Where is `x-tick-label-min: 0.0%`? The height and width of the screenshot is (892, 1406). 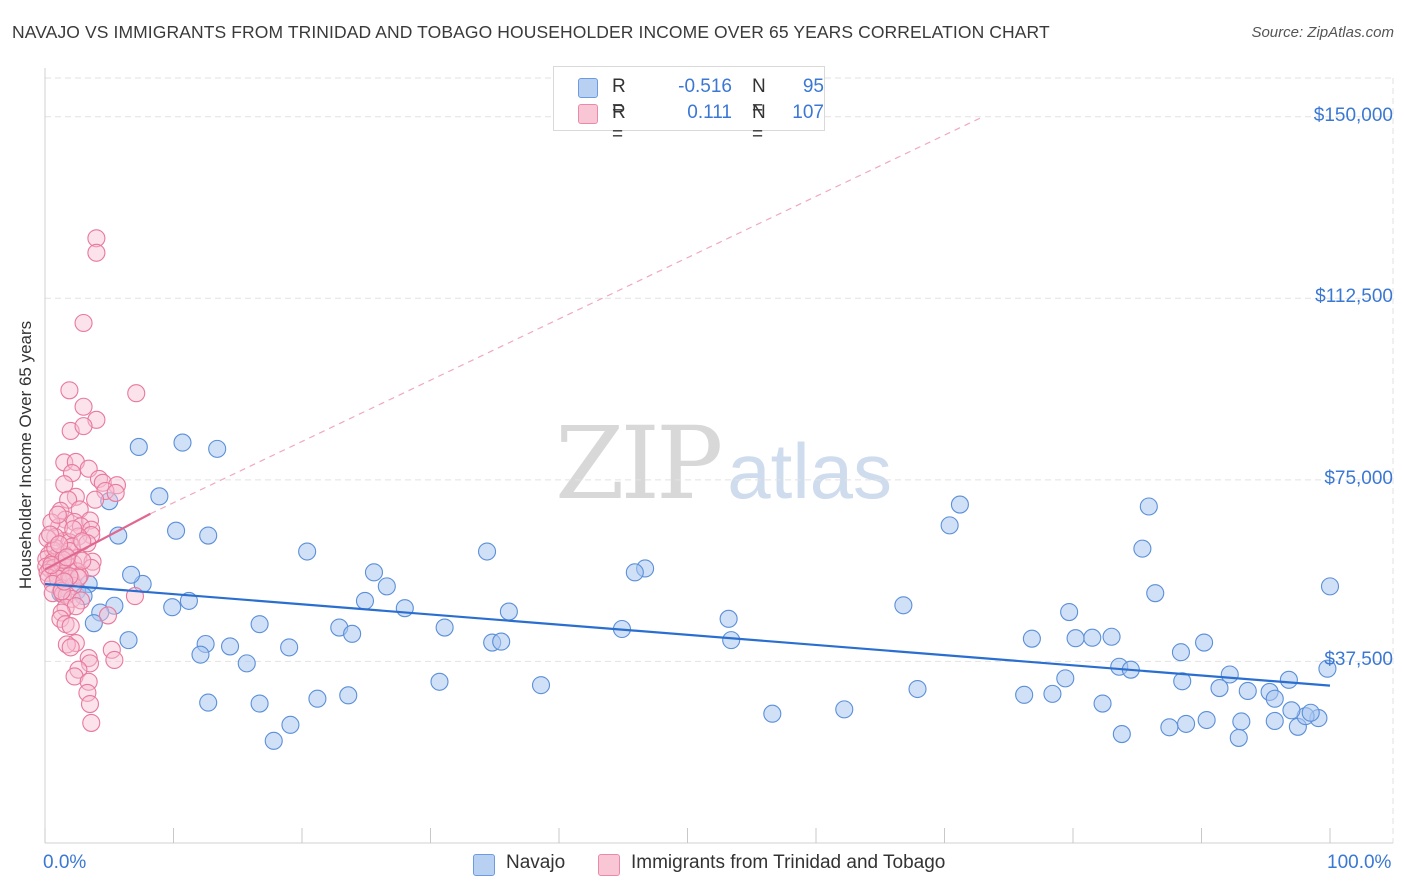
x-tick-label-min: 0.0% is located at coordinates (65, 862).